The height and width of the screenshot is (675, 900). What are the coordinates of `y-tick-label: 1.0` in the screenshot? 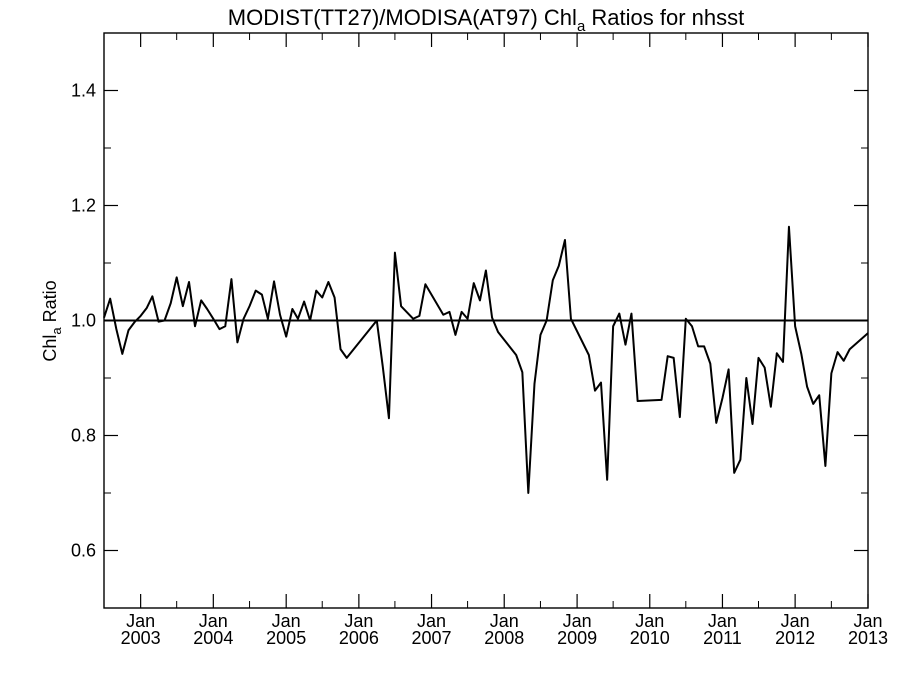 It's located at (83, 321).